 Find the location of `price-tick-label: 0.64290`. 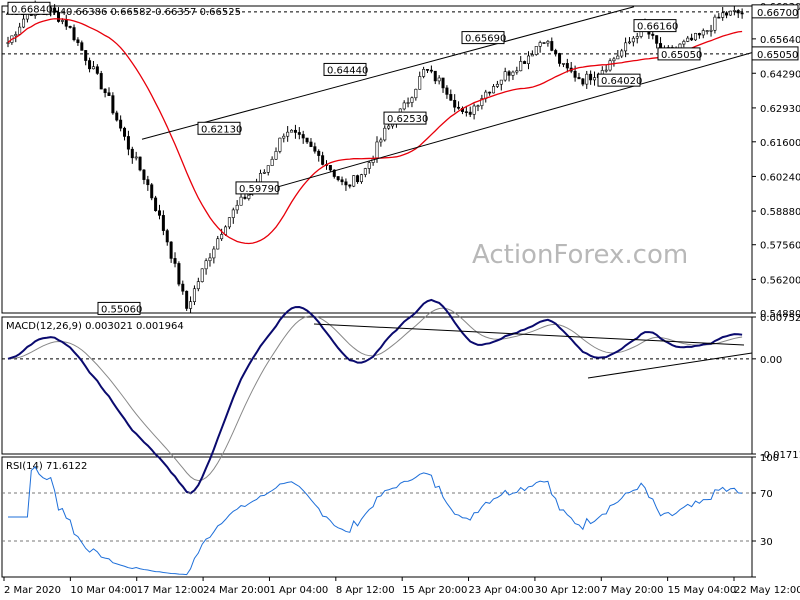

price-tick-label: 0.64290 is located at coordinates (780, 74).